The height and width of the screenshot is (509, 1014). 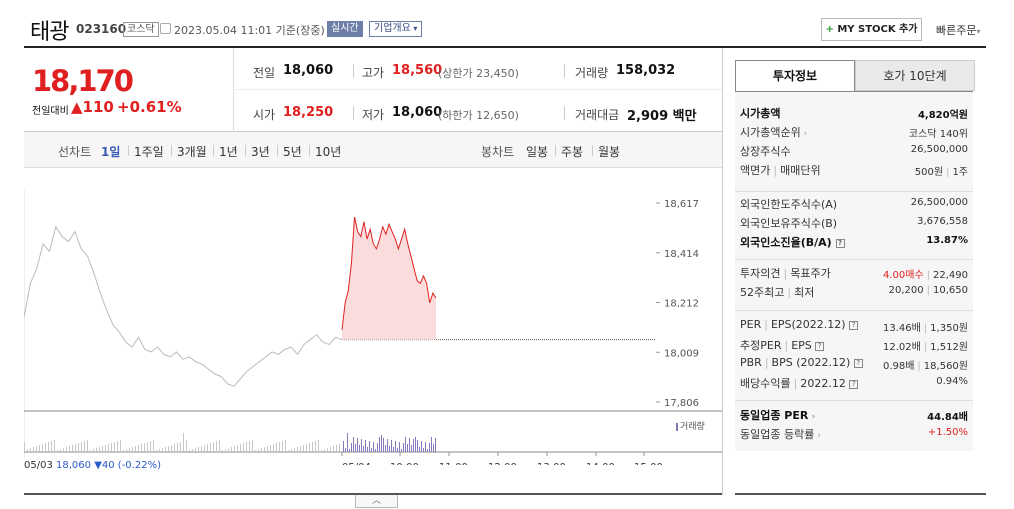 I want to click on quick-order-label: 빠른주문, so click(x=956, y=30).